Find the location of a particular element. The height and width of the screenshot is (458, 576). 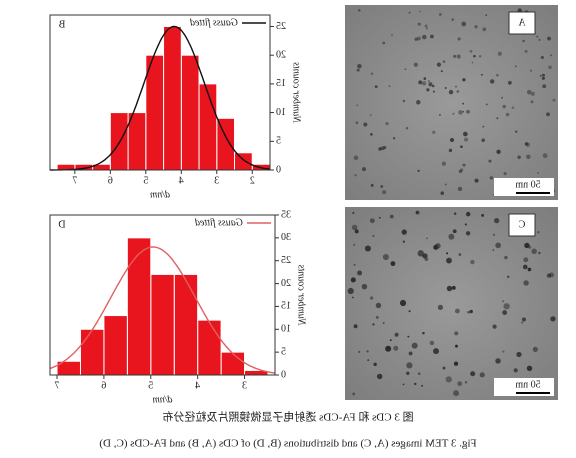

x-tick-label: 3 is located at coordinates (216, 180).